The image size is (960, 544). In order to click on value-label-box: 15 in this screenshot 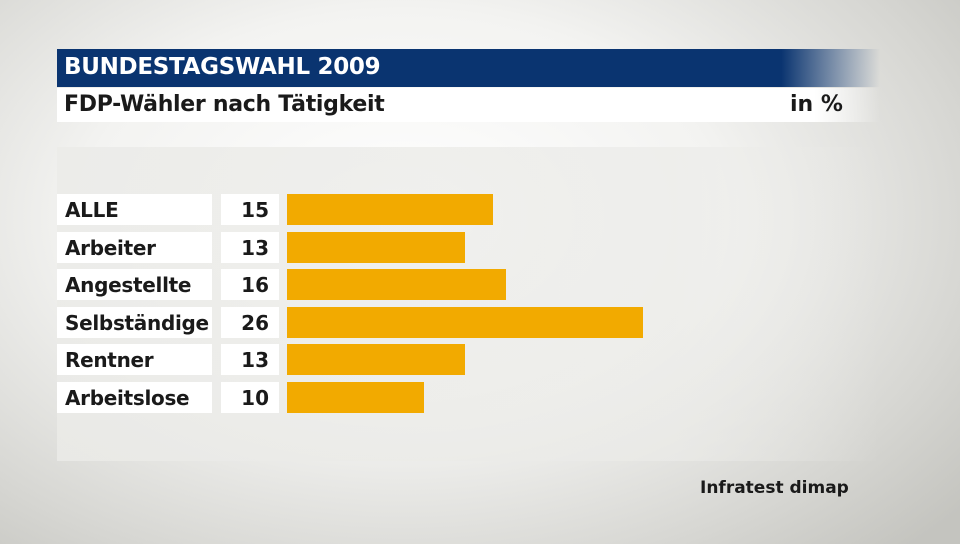, I will do `click(250, 209)`.